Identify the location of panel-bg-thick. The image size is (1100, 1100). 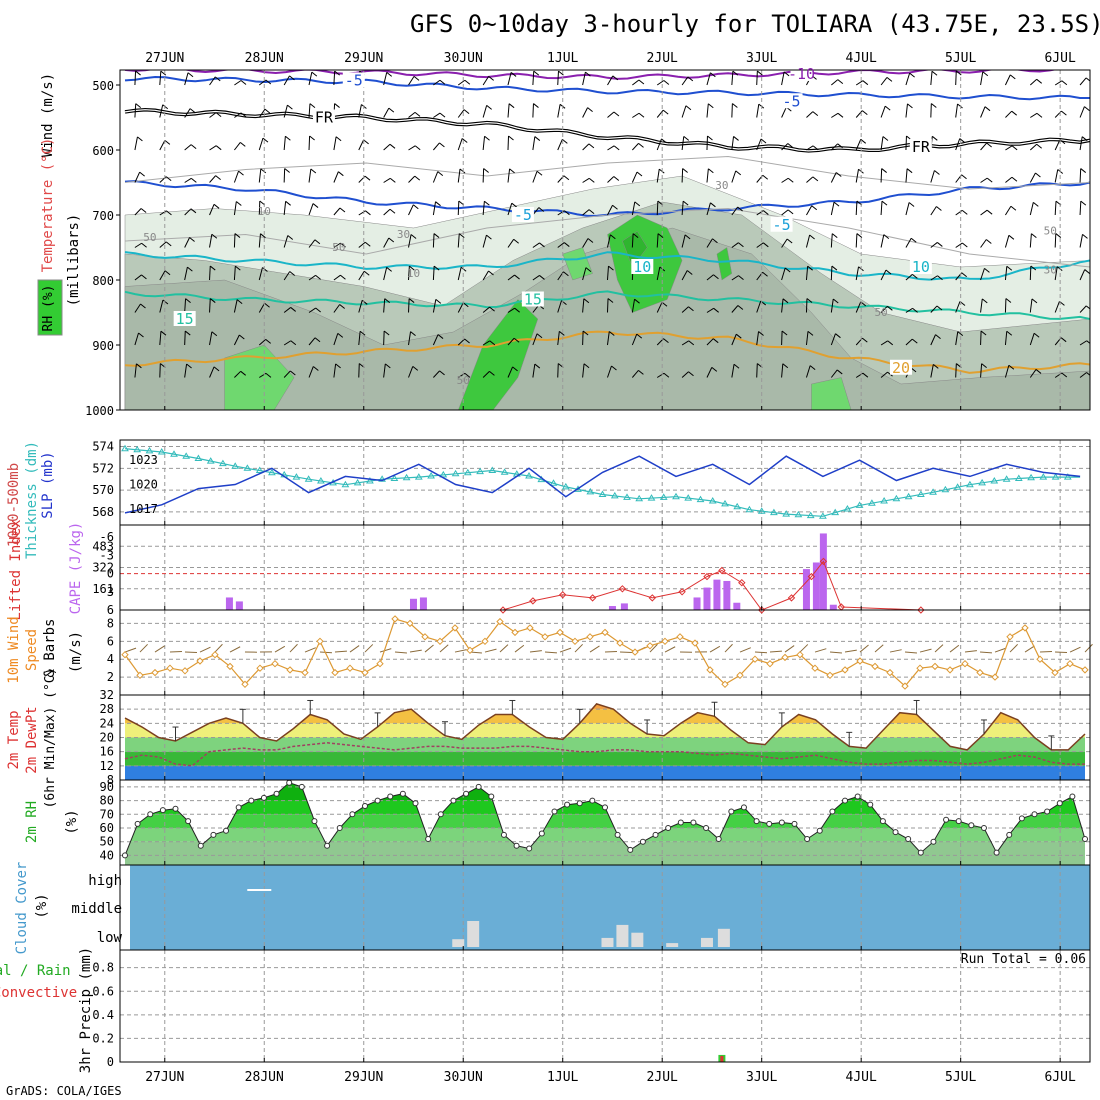
(605, 482).